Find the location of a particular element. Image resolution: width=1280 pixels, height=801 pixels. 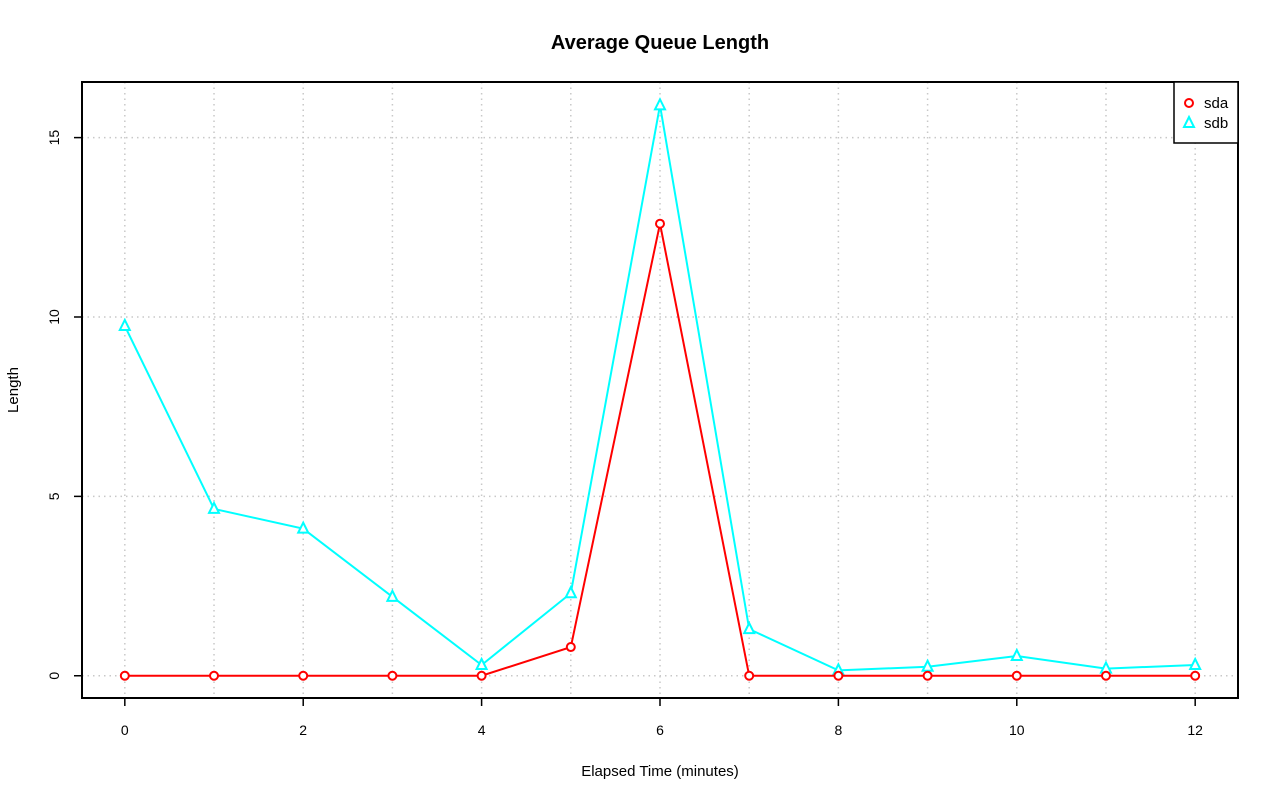

x-tick-label: 8 is located at coordinates (838, 730).